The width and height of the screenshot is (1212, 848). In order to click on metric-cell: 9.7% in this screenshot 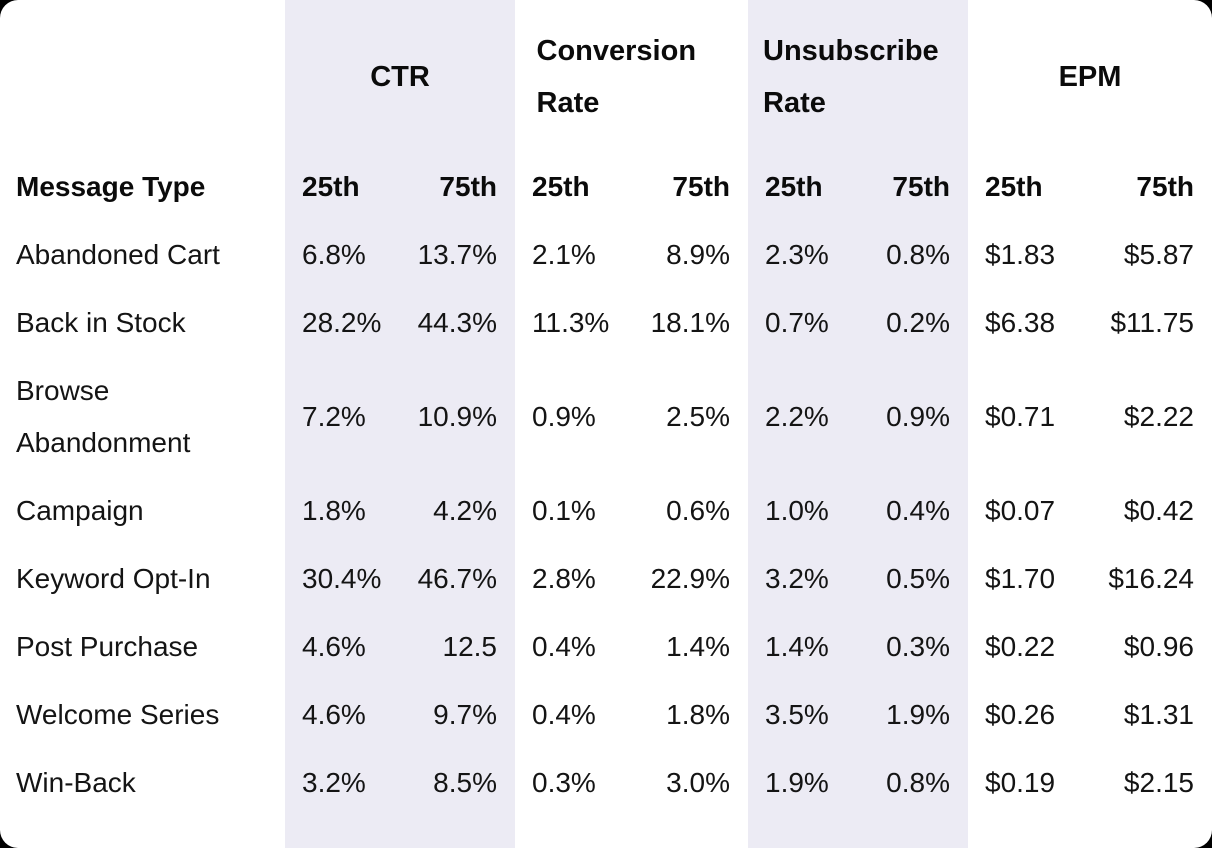, I will do `click(465, 714)`.